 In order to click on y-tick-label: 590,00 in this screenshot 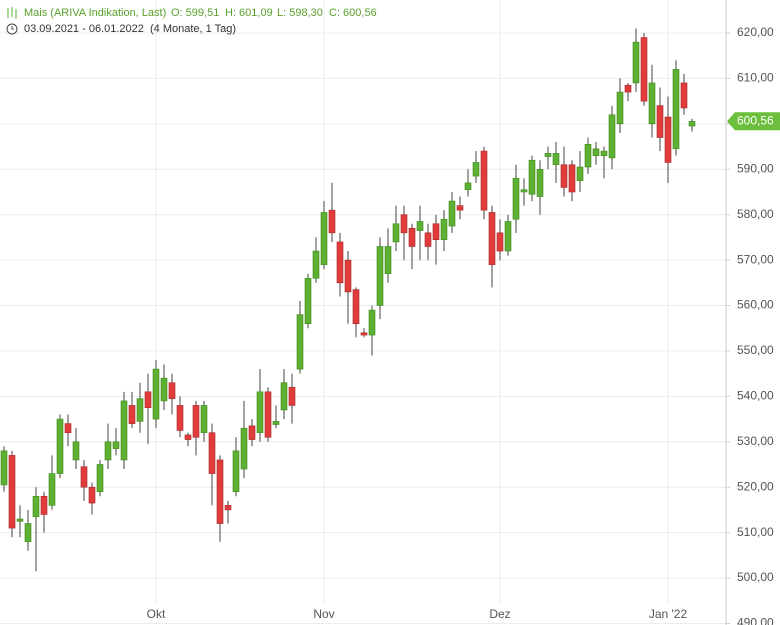, I will do `click(755, 168)`.